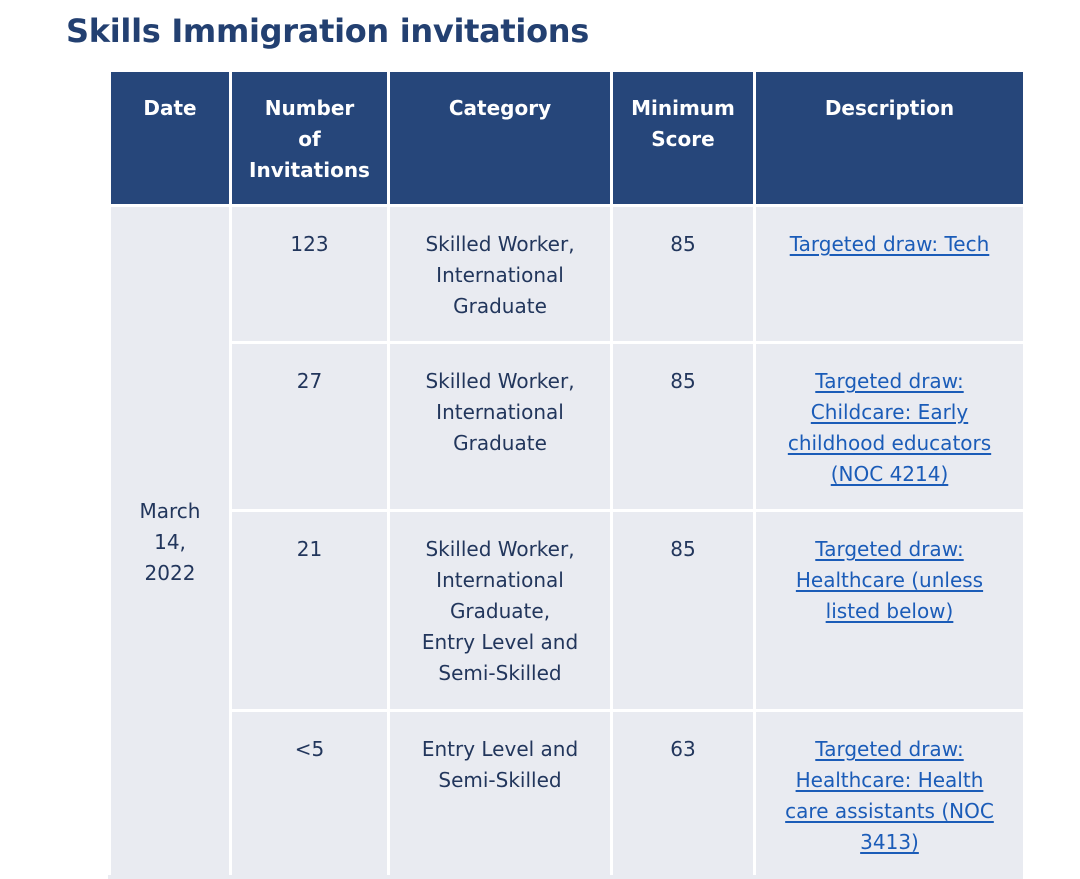  I want to click on category-line: Graduate,, so click(500, 611).